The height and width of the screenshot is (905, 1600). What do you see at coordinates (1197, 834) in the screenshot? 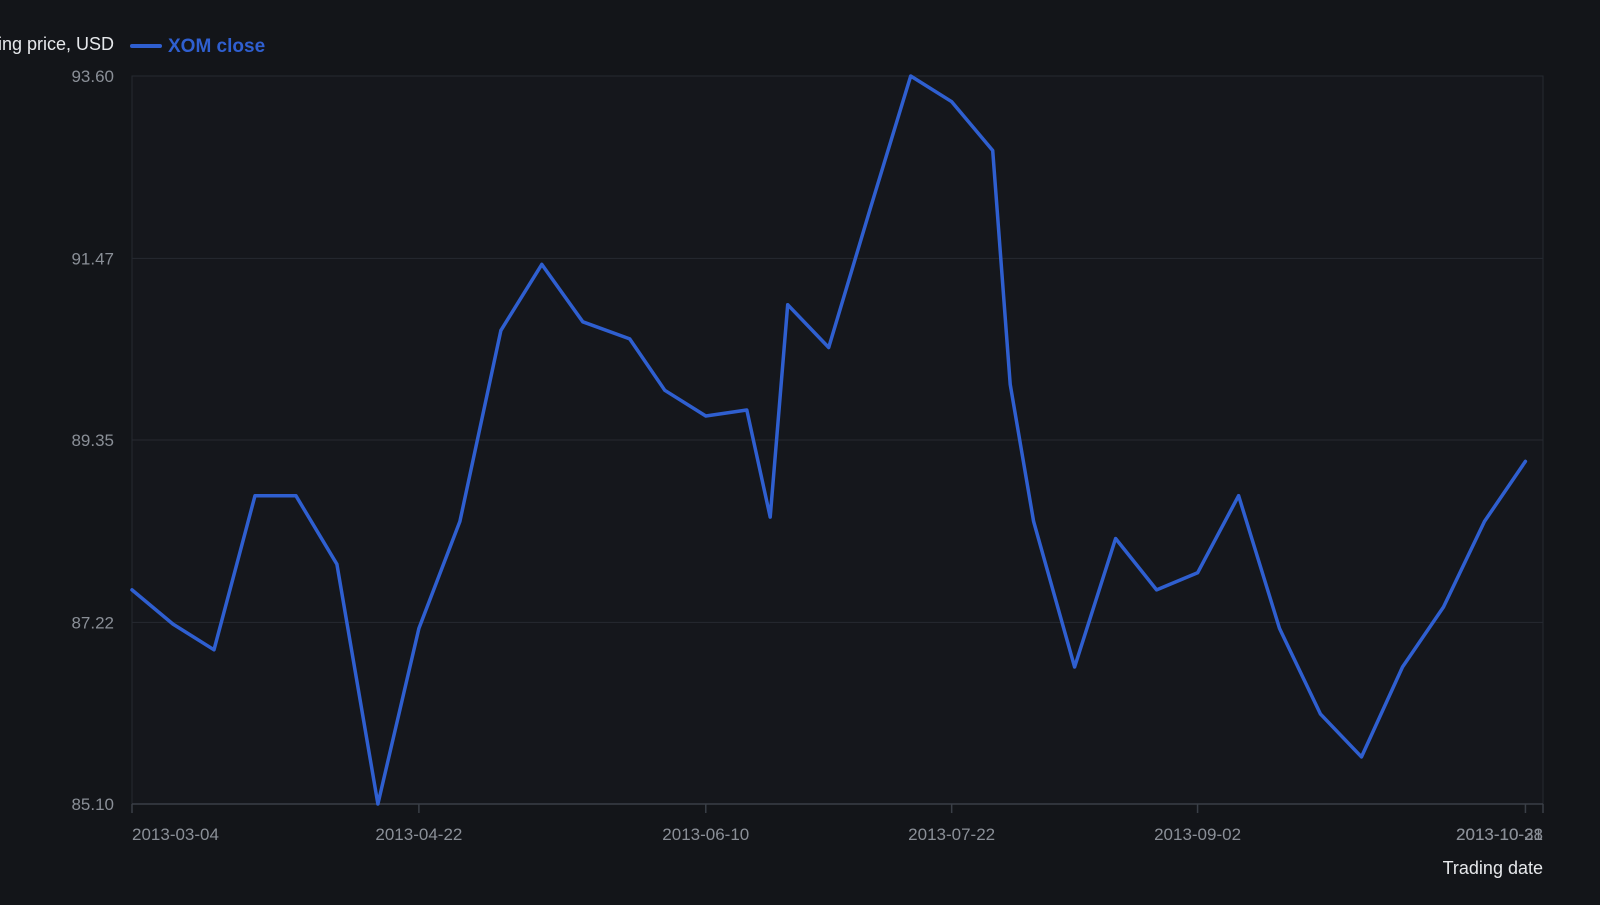
I see `x-tick-label: 2013-09-02` at bounding box center [1197, 834].